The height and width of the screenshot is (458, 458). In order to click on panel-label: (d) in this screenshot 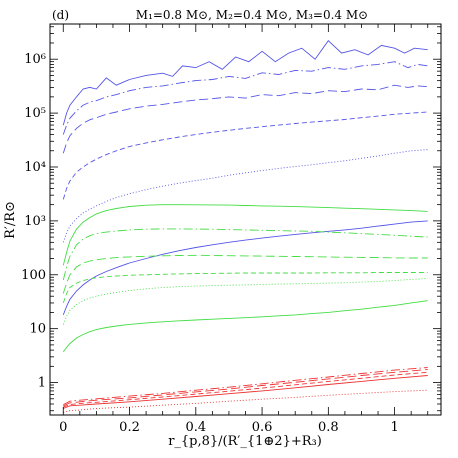, I will do `click(60, 15)`.